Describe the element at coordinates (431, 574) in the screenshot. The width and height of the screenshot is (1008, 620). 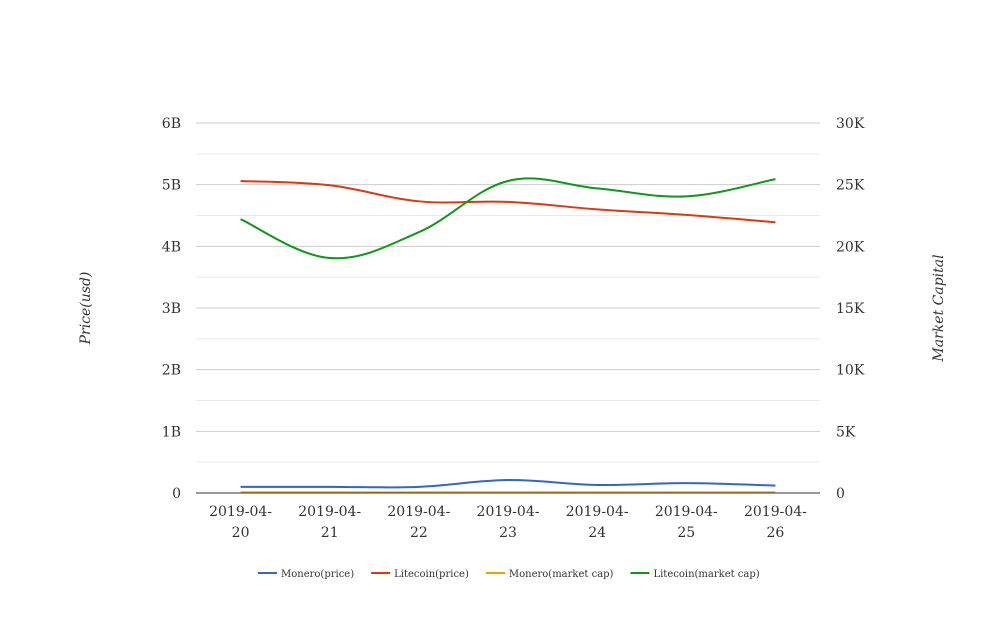
I see `legend-label: Litecoin(price)` at that location.